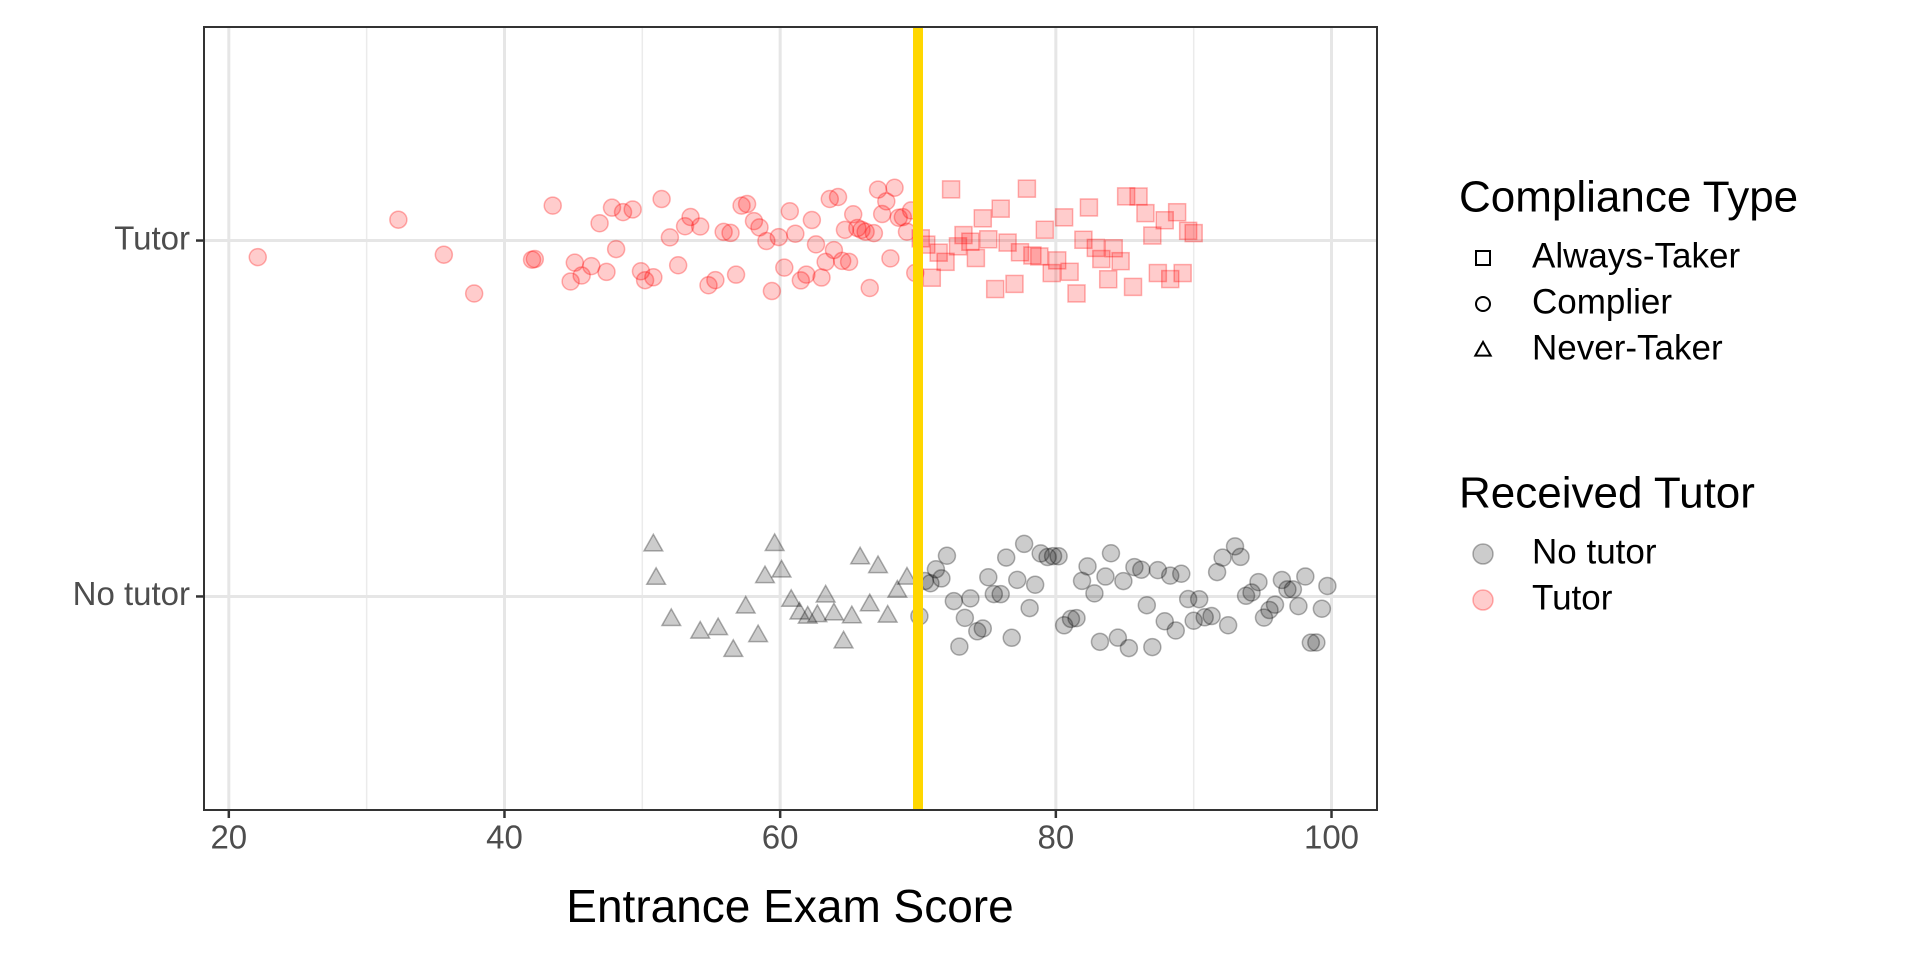  I want to click on legend-label: Never-Taker, so click(1627, 347).